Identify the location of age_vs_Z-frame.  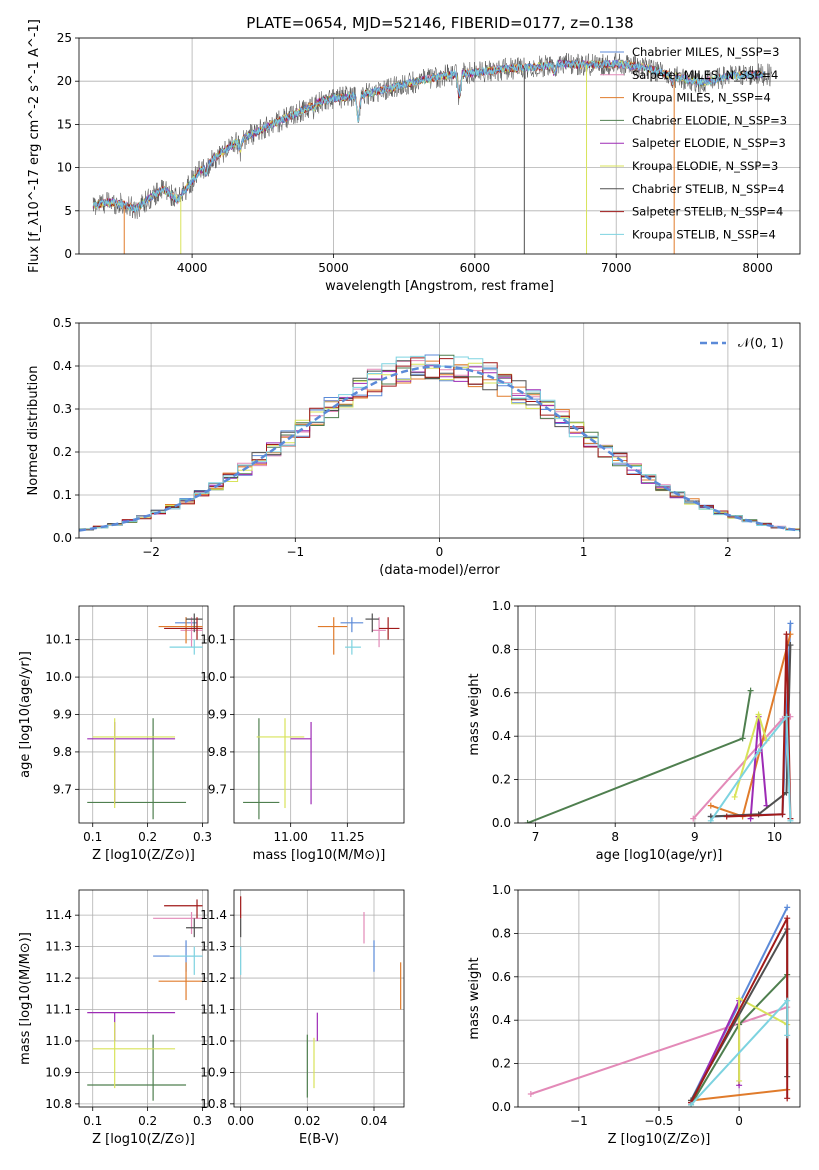
(143, 714).